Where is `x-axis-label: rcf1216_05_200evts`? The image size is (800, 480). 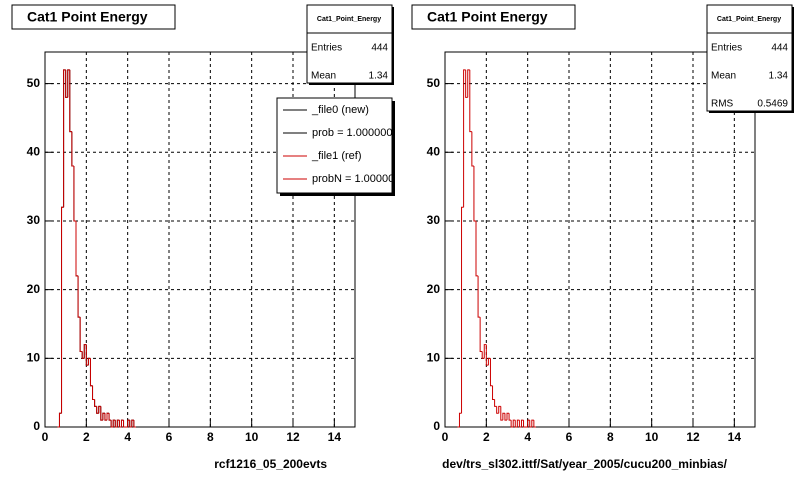 x-axis-label: rcf1216_05_200evts is located at coordinates (270, 464).